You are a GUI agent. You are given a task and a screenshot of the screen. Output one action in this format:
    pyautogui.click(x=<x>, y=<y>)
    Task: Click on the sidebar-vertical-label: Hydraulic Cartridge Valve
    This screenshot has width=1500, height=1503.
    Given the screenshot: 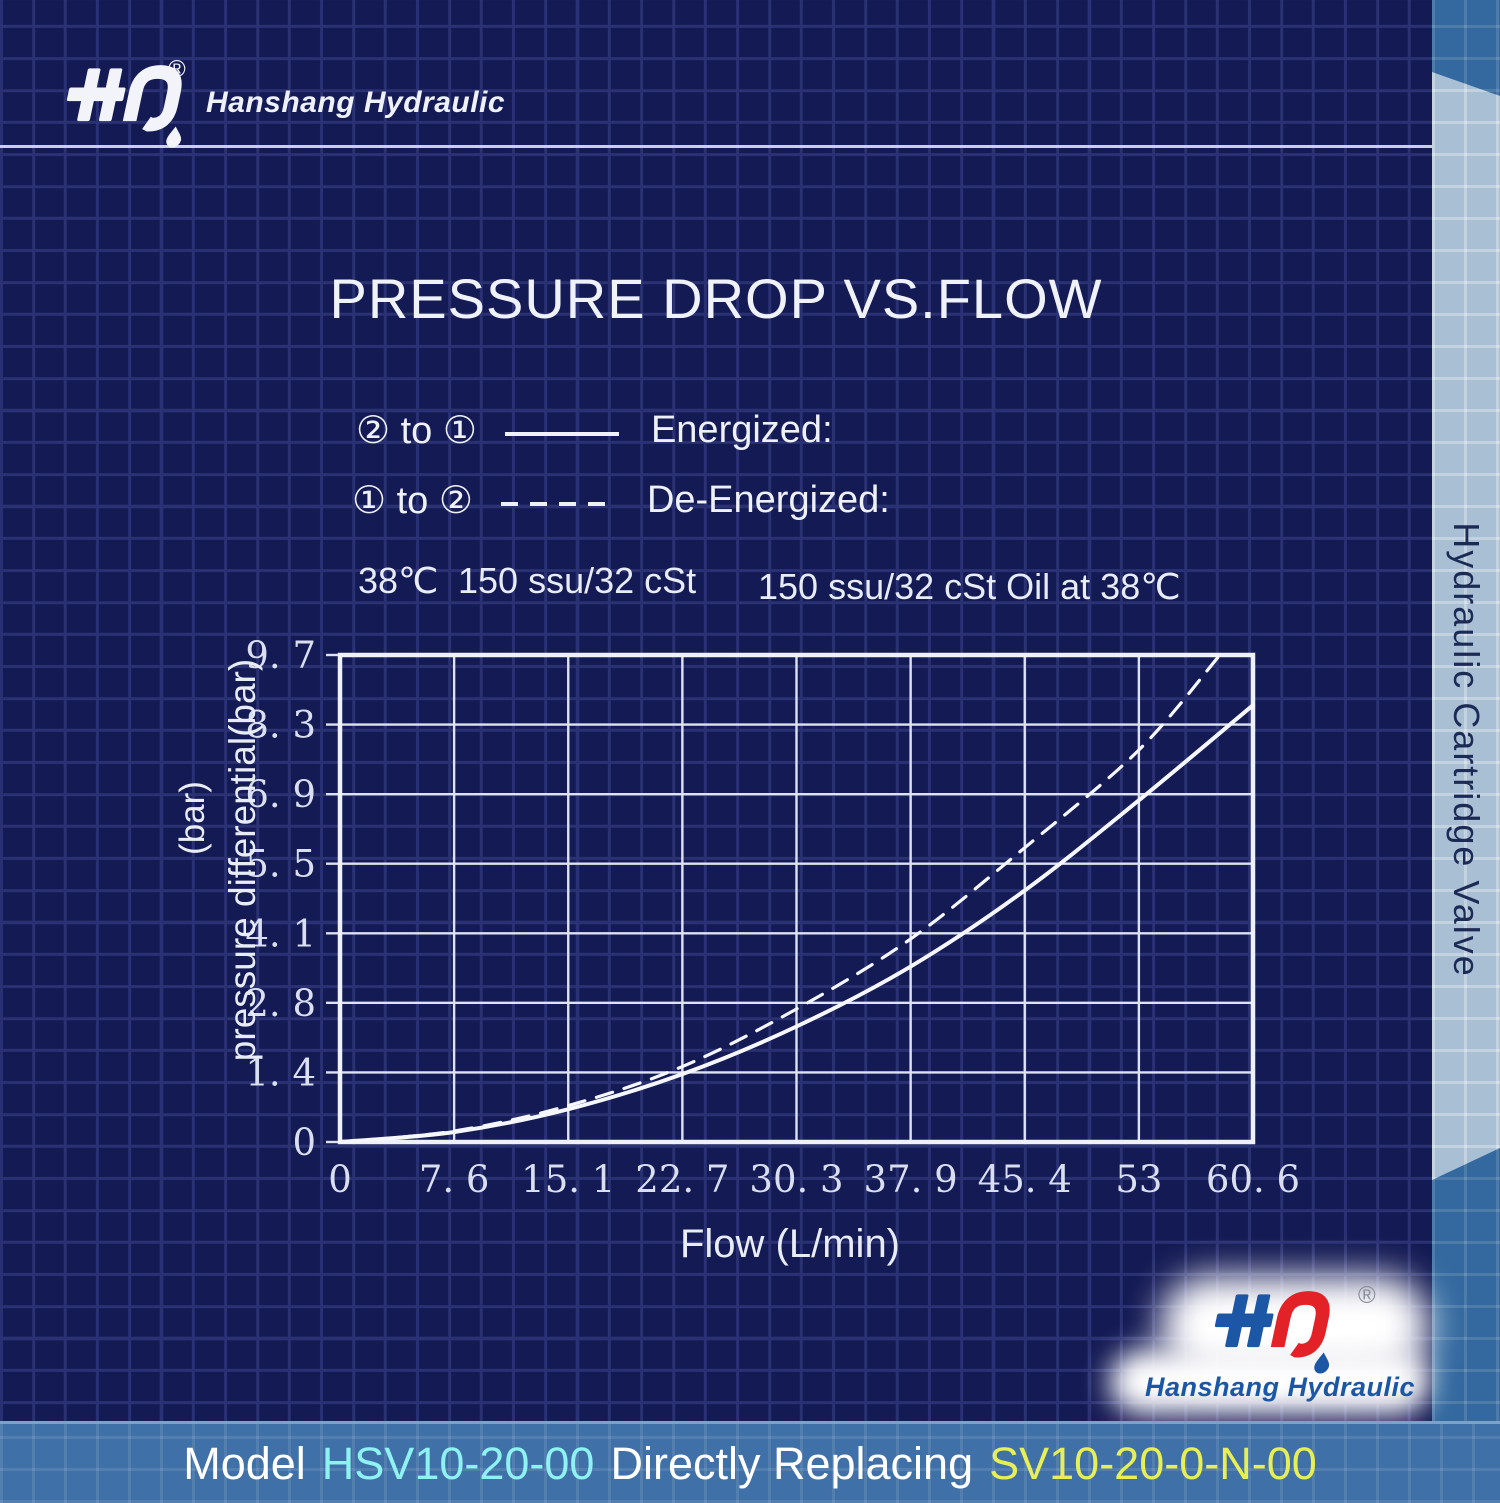 What is the action you would take?
    pyautogui.click(x=1466, y=750)
    